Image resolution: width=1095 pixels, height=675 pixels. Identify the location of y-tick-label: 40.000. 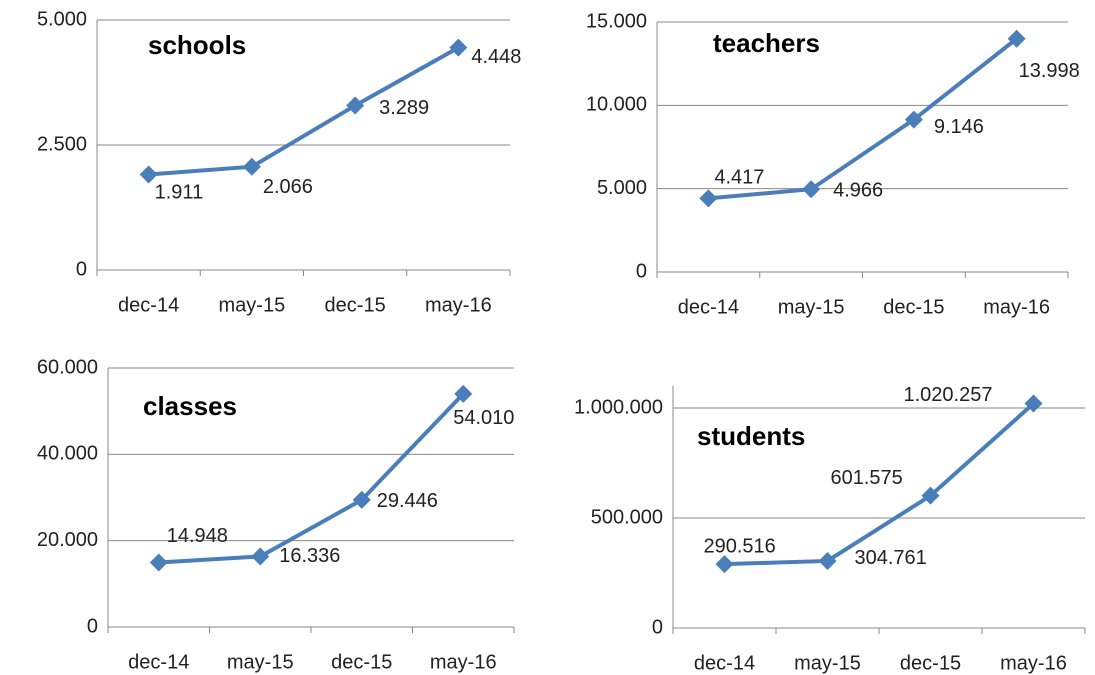
(67, 454).